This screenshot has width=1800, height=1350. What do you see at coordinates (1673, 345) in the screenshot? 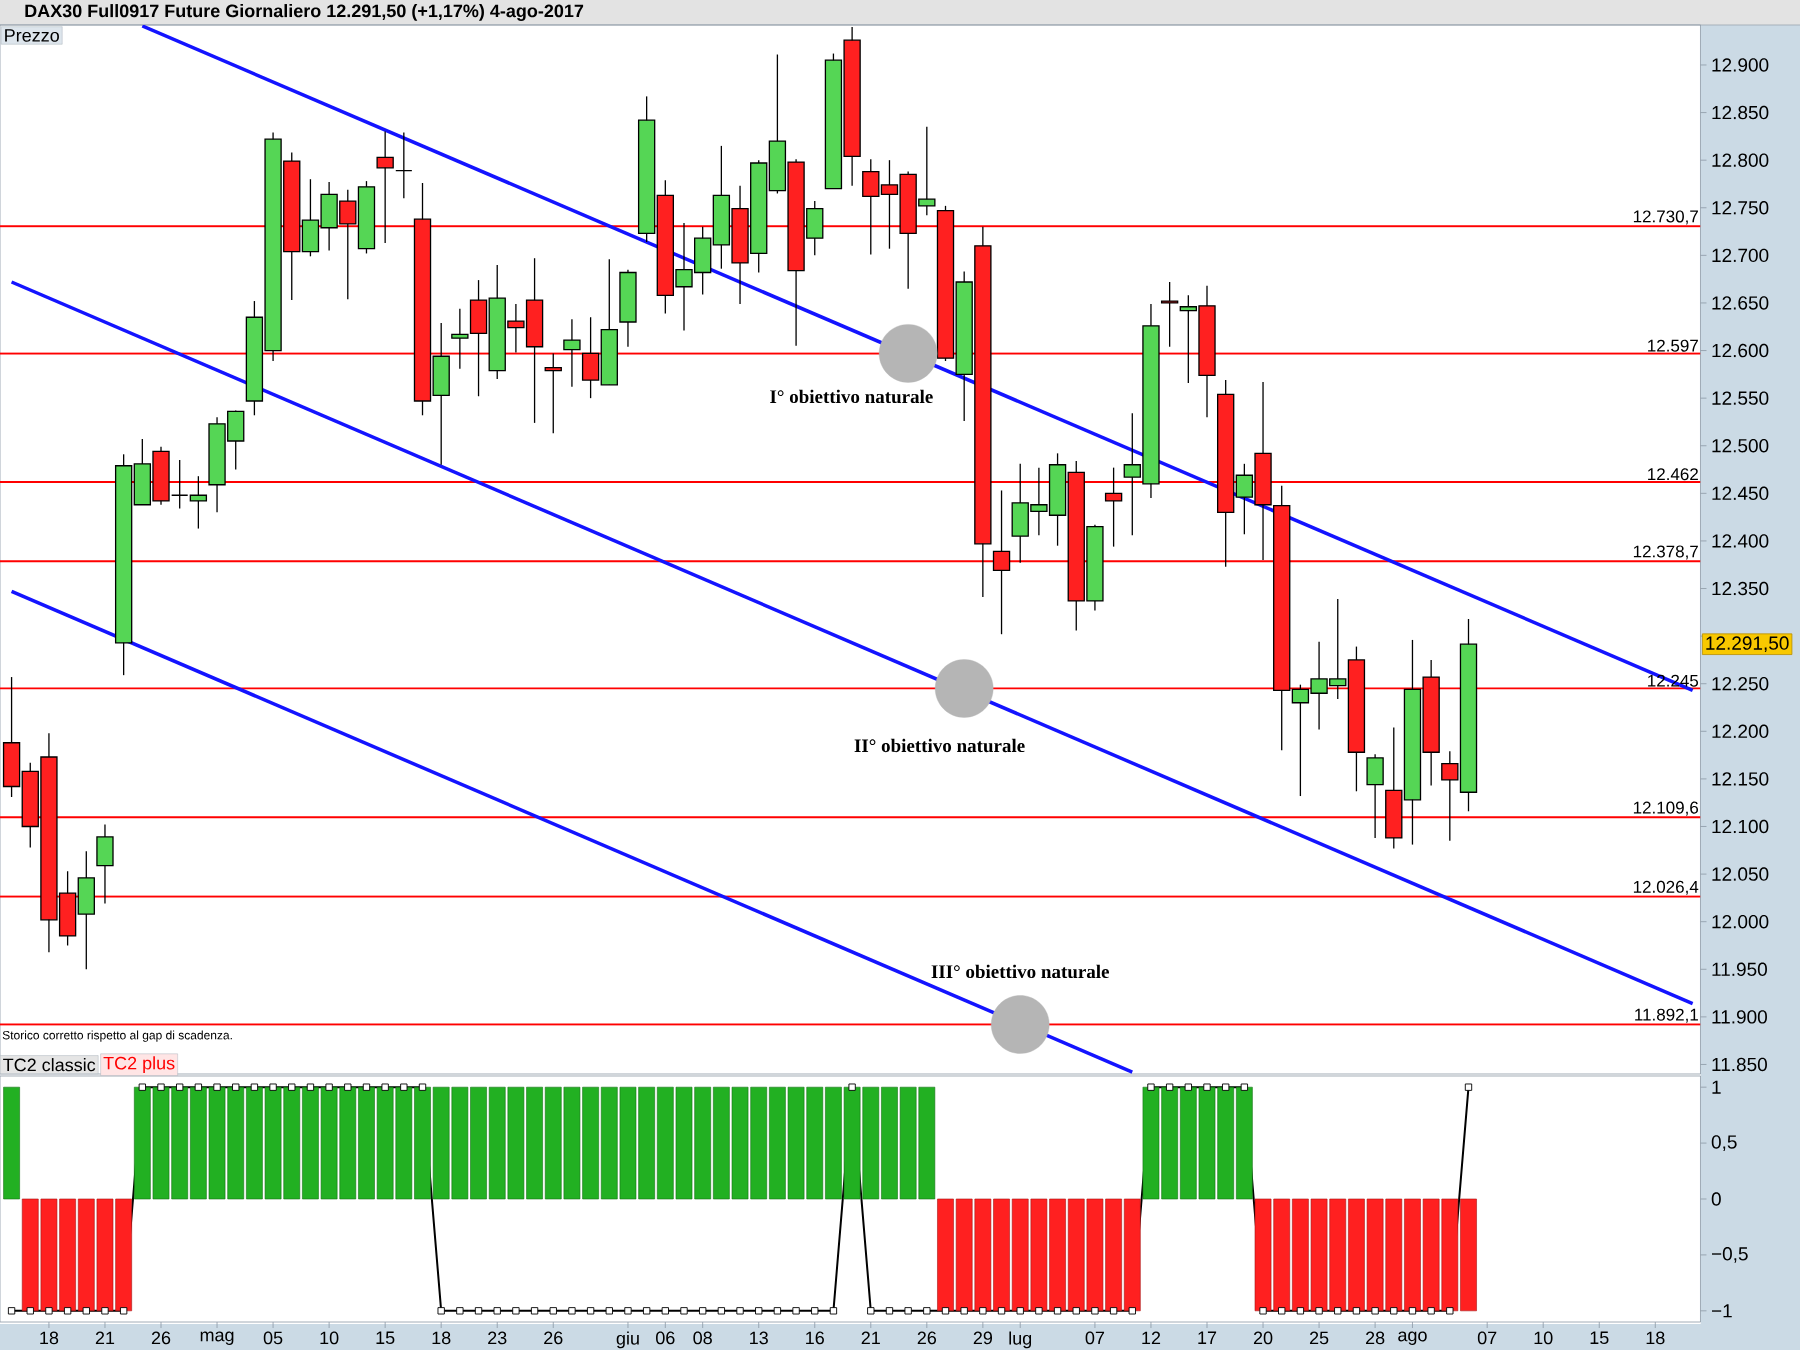
I see `ref-line-label: 12.597` at bounding box center [1673, 345].